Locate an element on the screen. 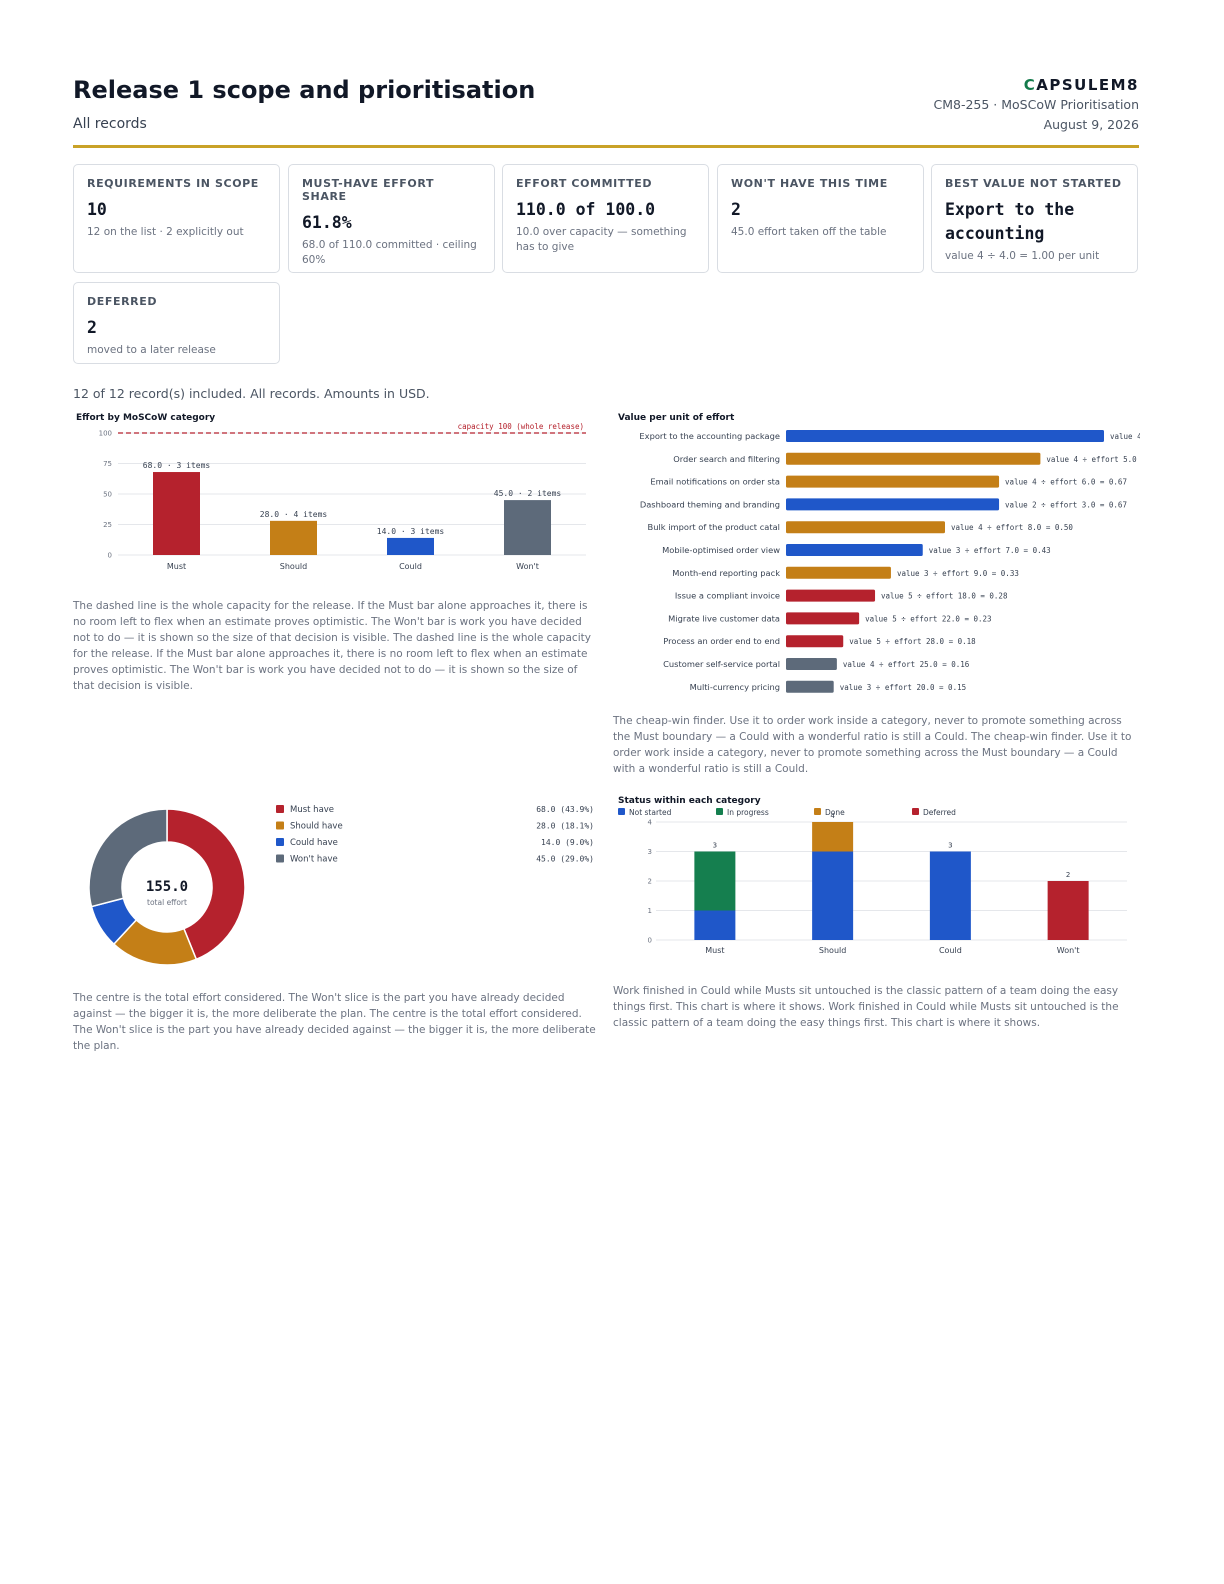 The width and height of the screenshot is (1224, 1584). value-bar-data-label: value 4 ÷ effort 25.0 = 0.16 is located at coordinates (906, 664).